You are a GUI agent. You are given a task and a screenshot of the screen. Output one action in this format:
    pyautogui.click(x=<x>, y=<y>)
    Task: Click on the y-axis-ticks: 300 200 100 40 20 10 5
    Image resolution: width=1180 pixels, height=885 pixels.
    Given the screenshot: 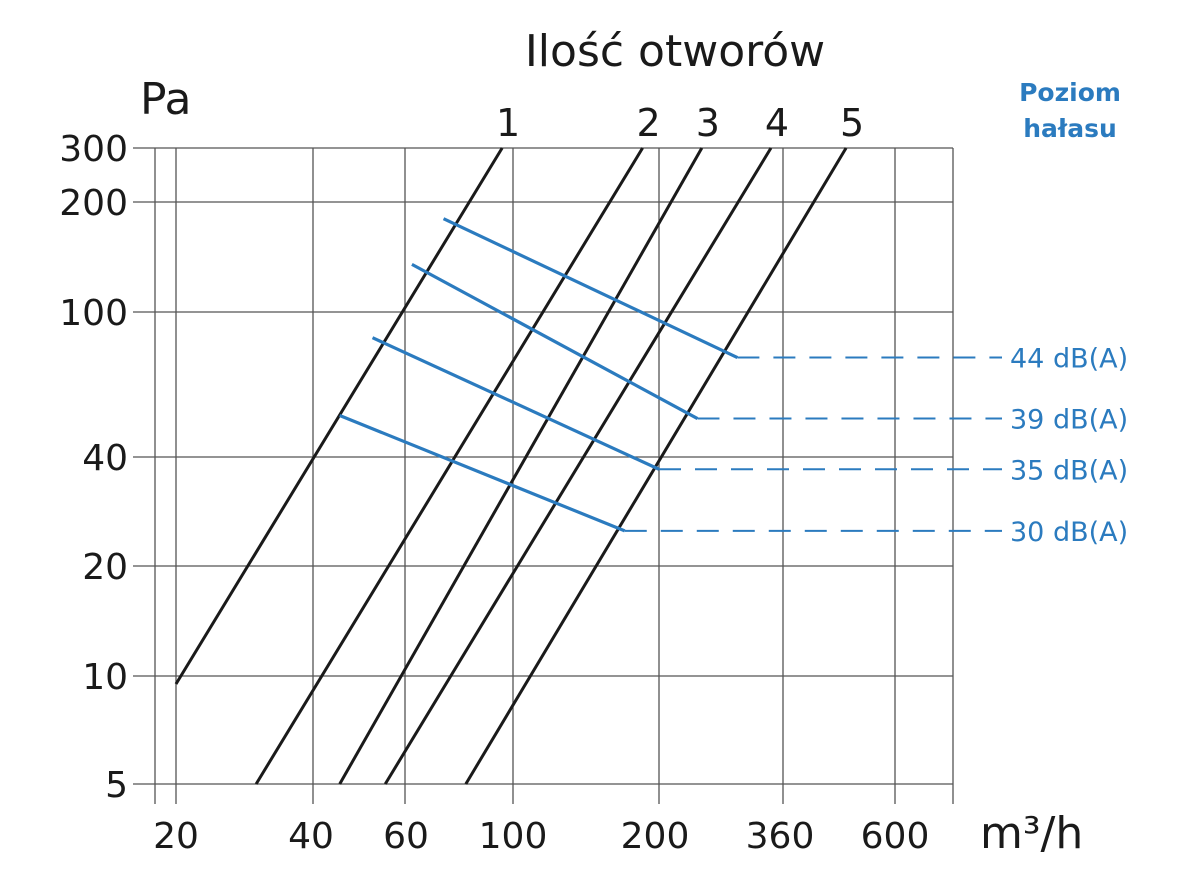 What is the action you would take?
    pyautogui.click(x=93, y=467)
    